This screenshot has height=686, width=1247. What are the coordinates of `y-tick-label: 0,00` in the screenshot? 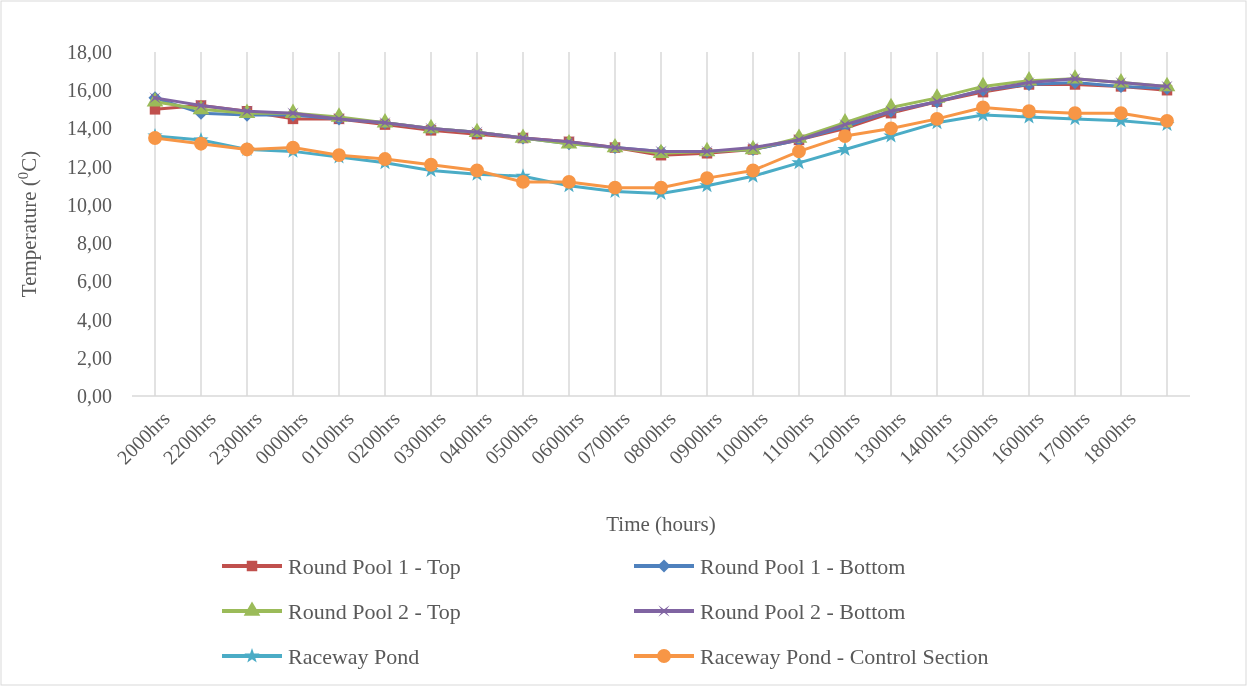 It's located at (94, 396).